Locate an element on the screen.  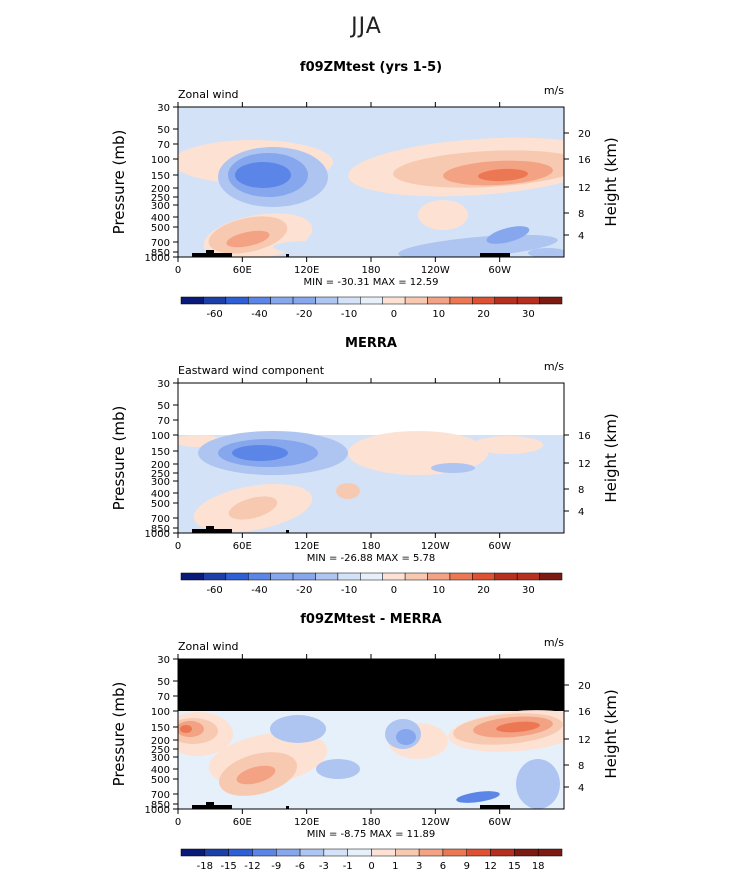
colorbar-label: -6 is located at coordinates (300, 866).